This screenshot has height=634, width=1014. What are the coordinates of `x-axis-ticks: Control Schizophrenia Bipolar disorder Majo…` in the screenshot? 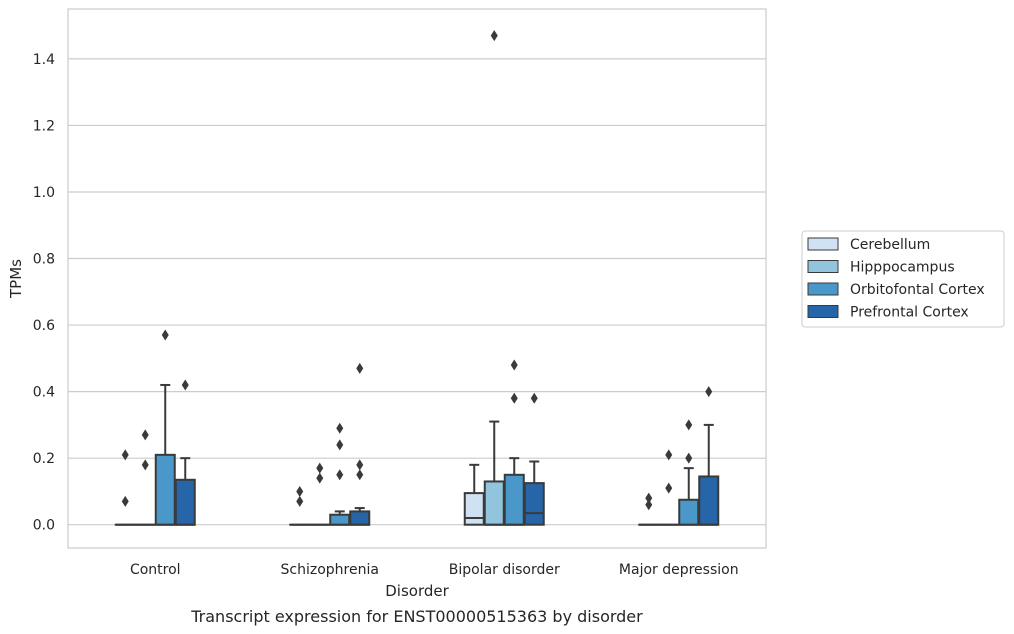 It's located at (434, 570).